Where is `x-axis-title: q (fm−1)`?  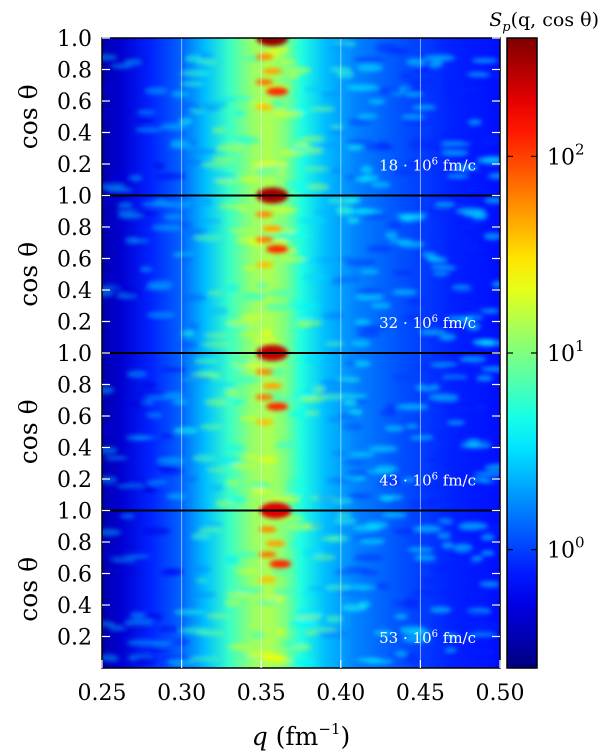 x-axis-title: q (fm−1) is located at coordinates (301, 735).